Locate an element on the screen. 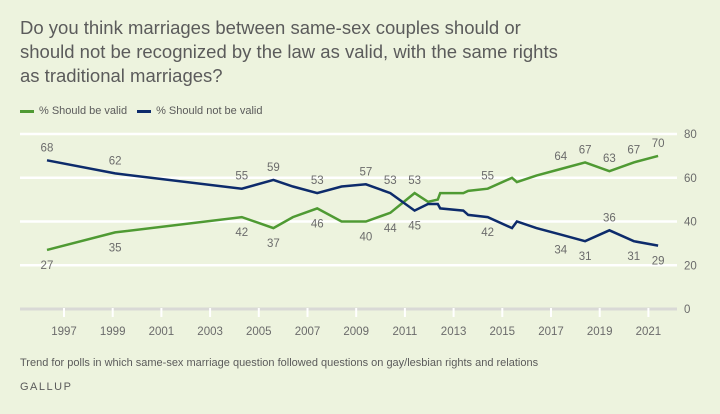 The image size is (720, 414). legend-label: % Should not be valid is located at coordinates (209, 111).